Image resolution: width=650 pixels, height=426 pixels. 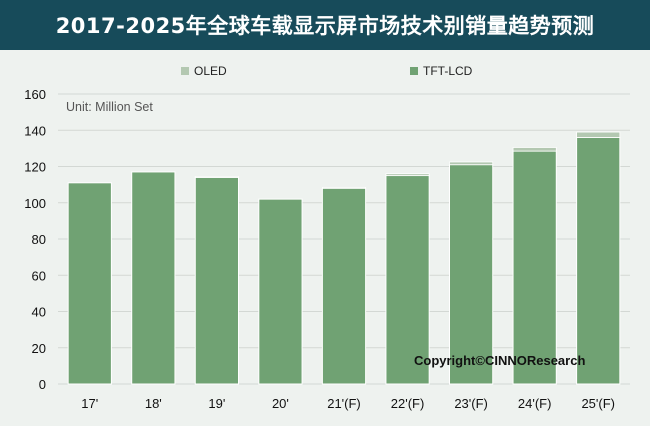 I want to click on y-tick-label: 40, so click(x=39, y=312).